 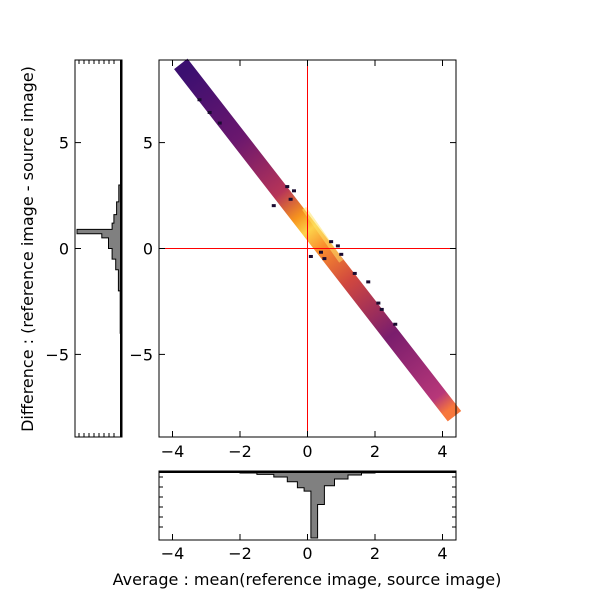 What do you see at coordinates (148, 143) in the screenshot?
I see `main-y-tick-label: 5` at bounding box center [148, 143].